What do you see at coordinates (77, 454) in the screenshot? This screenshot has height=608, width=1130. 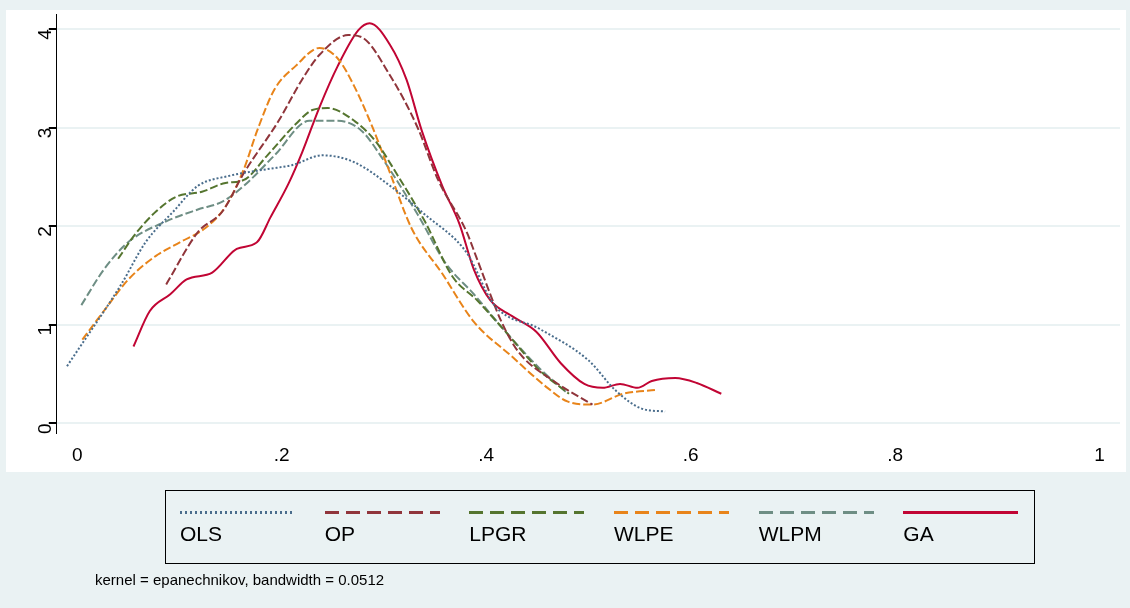 I see `x-tick-label: 0` at bounding box center [77, 454].